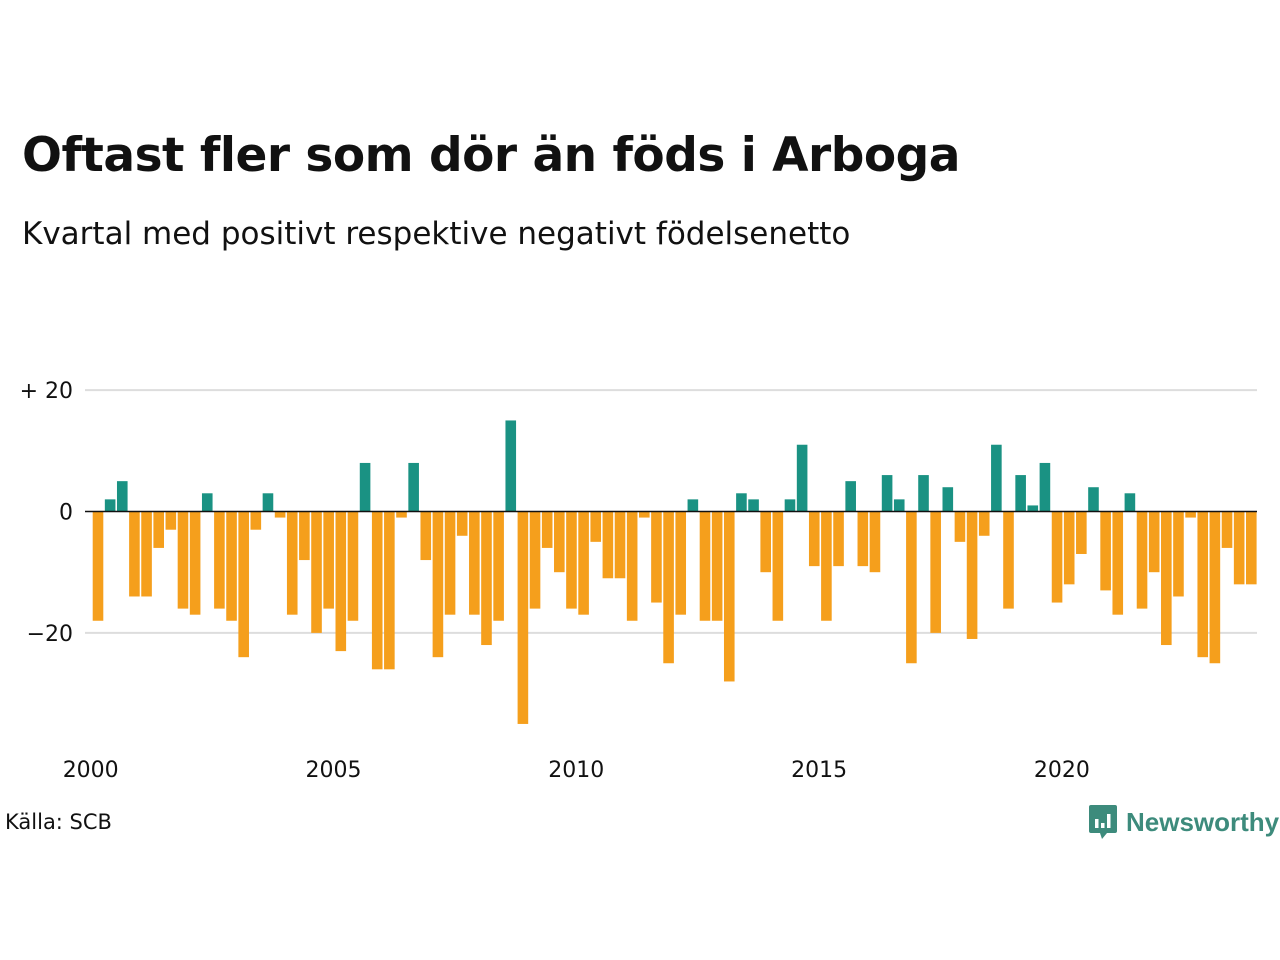 This screenshot has height=960, width=1280. I want to click on x-tick-label: 2015, so click(819, 770).